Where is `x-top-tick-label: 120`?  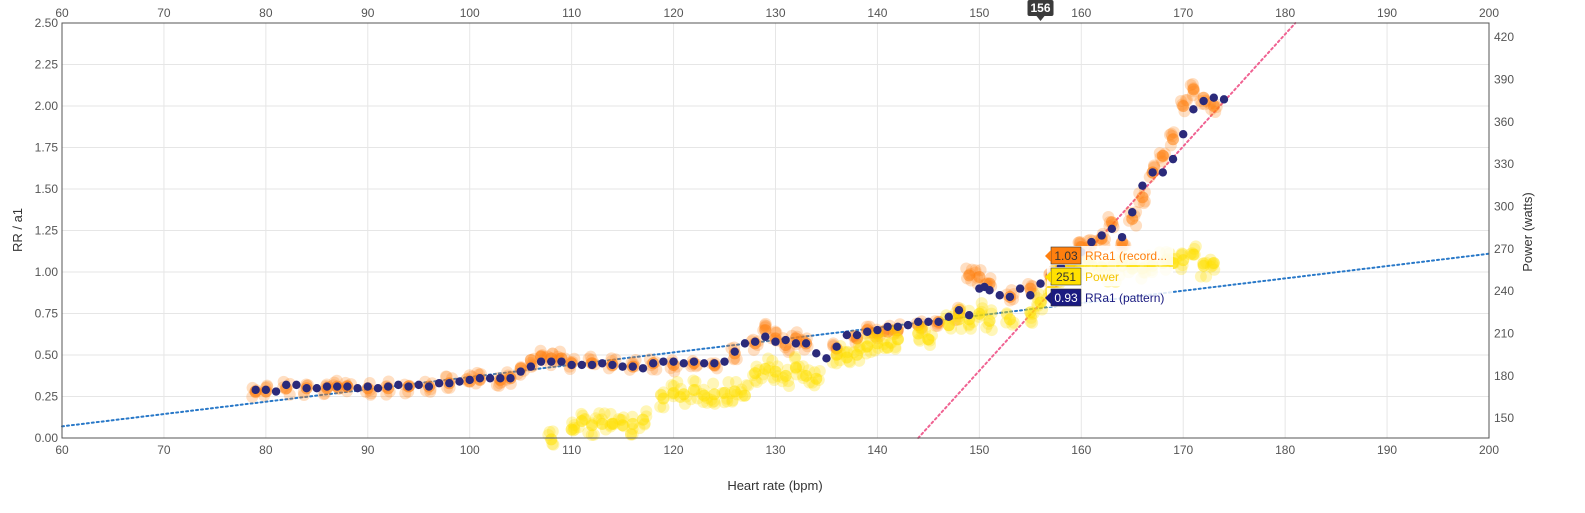
x-top-tick-label: 120 is located at coordinates (674, 13).